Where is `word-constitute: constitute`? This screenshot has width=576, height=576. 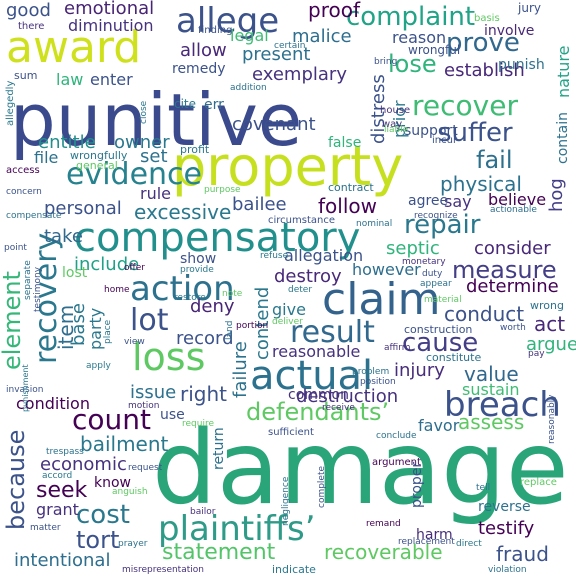 word-constitute: constitute is located at coordinates (454, 357).